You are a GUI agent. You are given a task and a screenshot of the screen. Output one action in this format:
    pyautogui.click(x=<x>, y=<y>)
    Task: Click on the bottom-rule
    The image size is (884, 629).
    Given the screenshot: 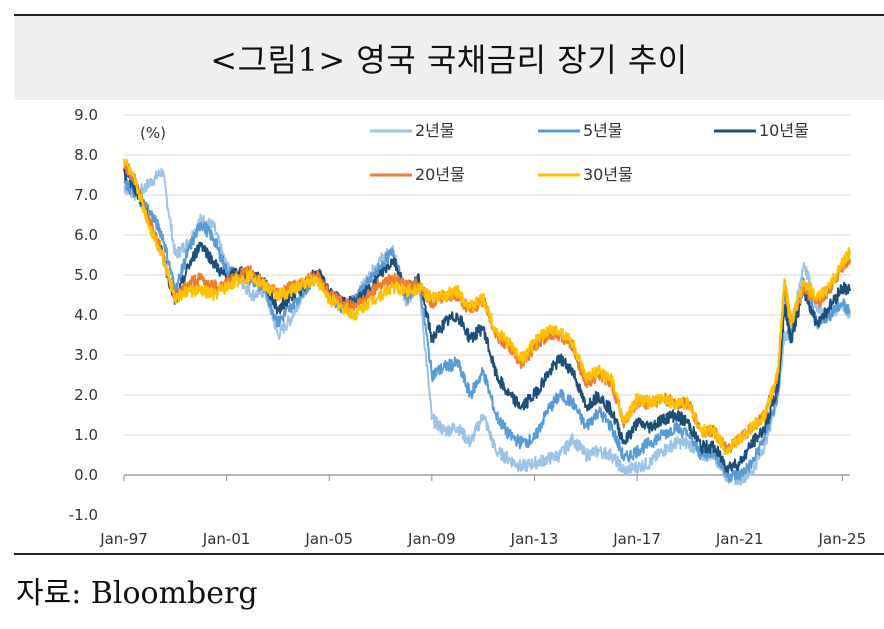 What is the action you would take?
    pyautogui.click(x=449, y=554)
    